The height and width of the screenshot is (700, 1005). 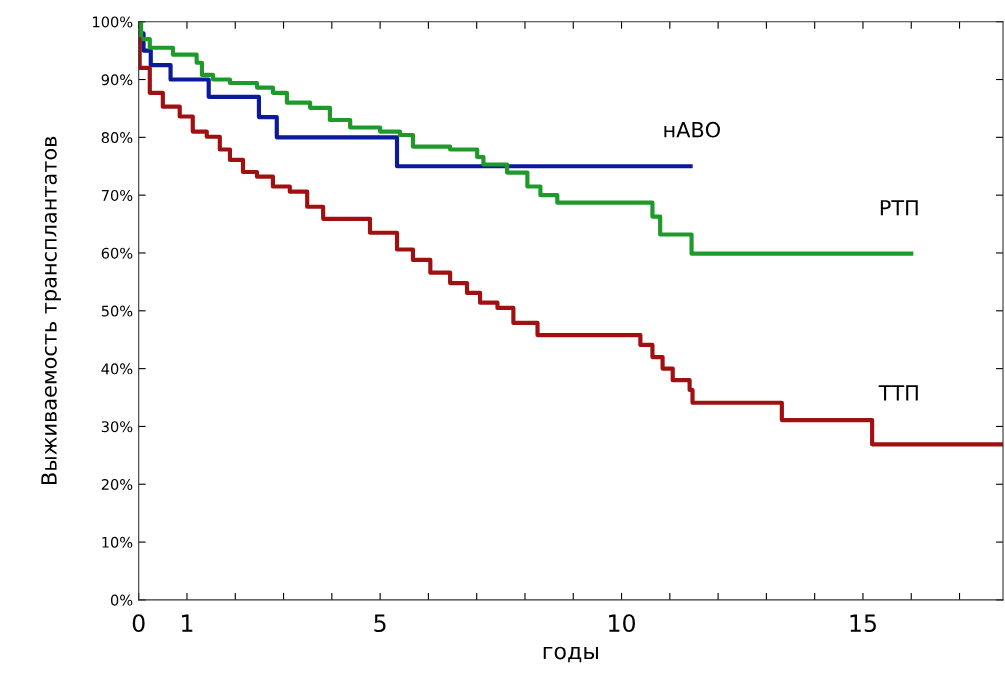 What do you see at coordinates (117, 195) in the screenshot?
I see `y-tick-label: 70%` at bounding box center [117, 195].